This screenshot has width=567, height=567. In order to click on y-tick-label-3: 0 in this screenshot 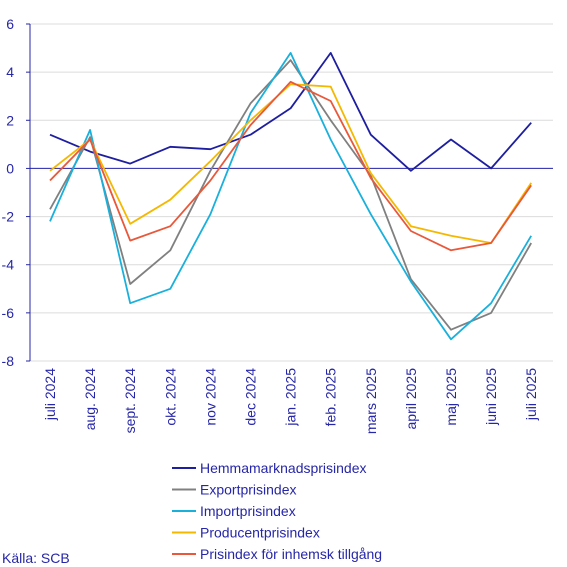, I will do `click(10, 168)`.